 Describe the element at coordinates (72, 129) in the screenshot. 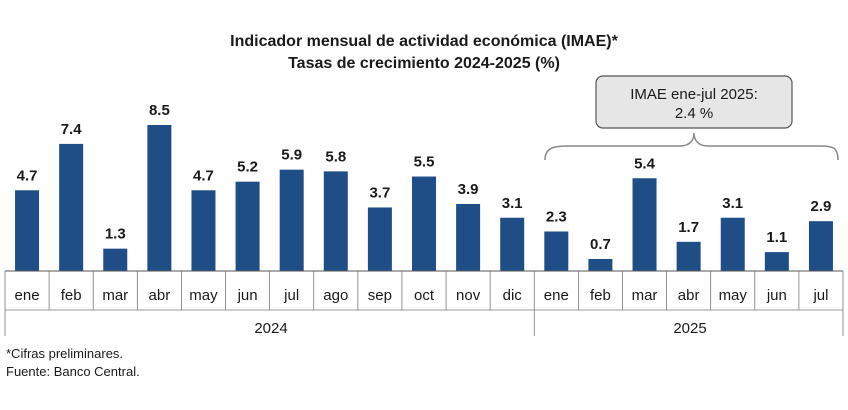

I see `value-label-1: 7.4` at that location.